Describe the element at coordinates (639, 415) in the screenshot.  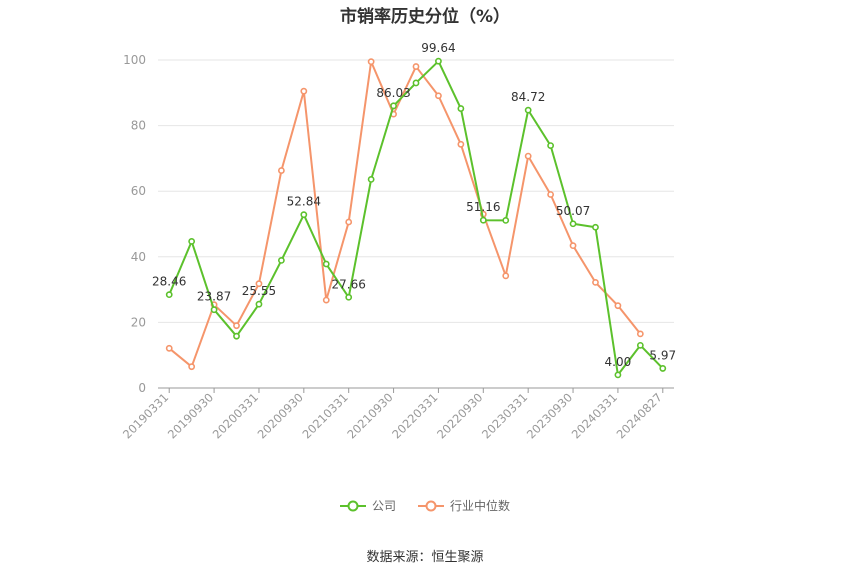
I see `x-tick-label: 20240827` at that location.